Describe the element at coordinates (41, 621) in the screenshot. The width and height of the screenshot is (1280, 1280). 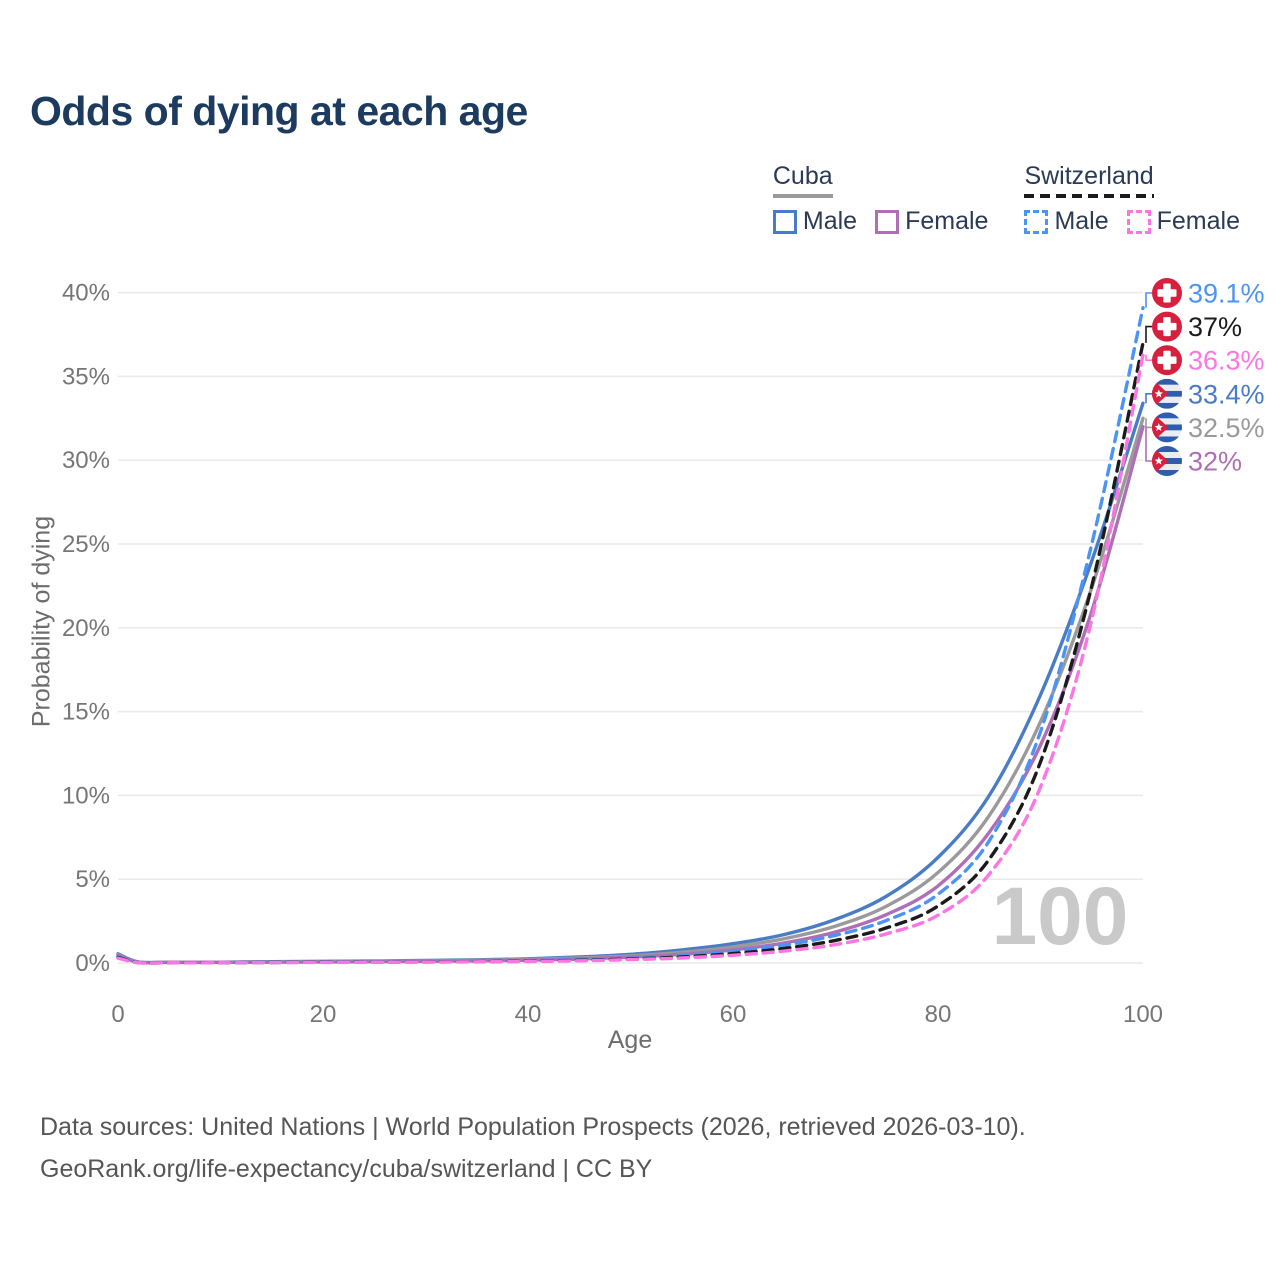
I see `y-axis-title: Probability of dying` at that location.